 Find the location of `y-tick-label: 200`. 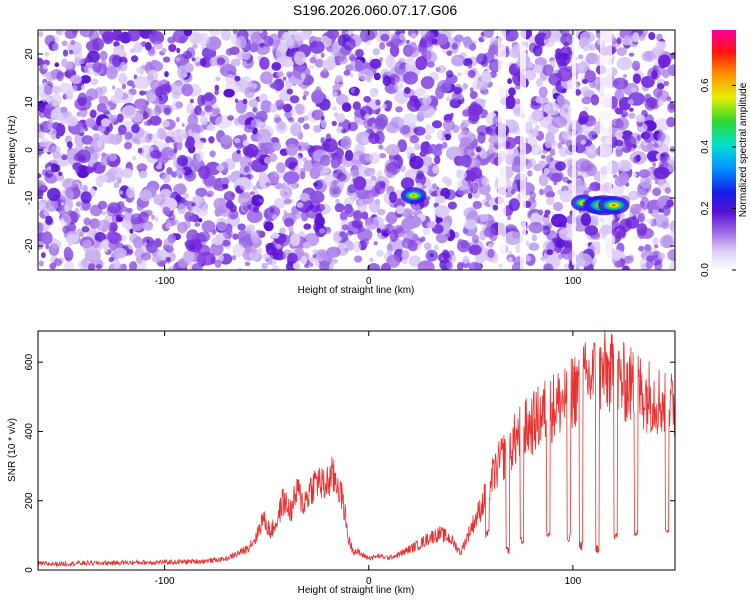

y-tick-label: 200 is located at coordinates (29, 500).